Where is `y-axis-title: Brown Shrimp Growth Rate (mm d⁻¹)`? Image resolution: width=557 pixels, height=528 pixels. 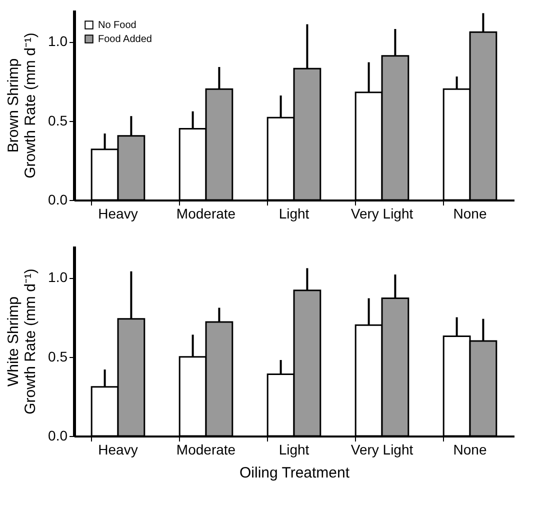
y-axis-title: Brown Shrimp Growth Rate (mm d⁻¹) is located at coordinates (22, 105).